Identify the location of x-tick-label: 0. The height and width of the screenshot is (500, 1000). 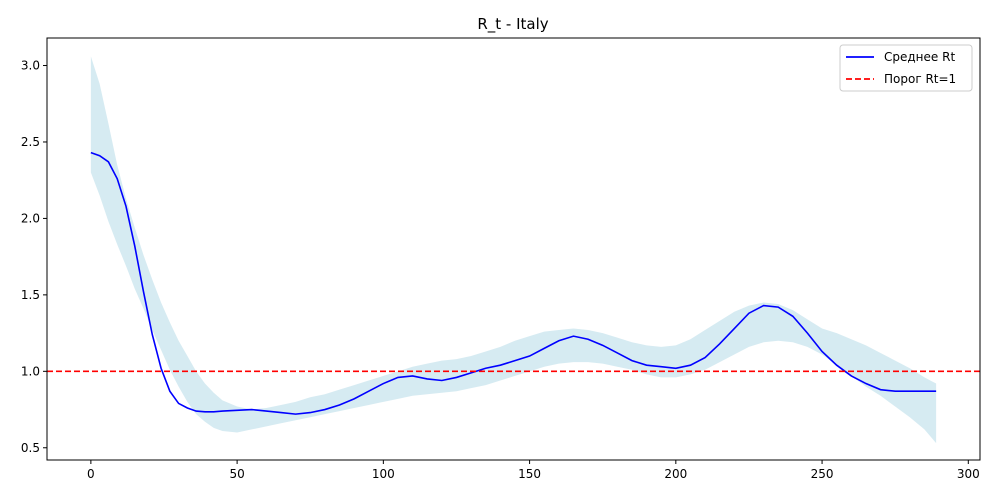
(91, 474).